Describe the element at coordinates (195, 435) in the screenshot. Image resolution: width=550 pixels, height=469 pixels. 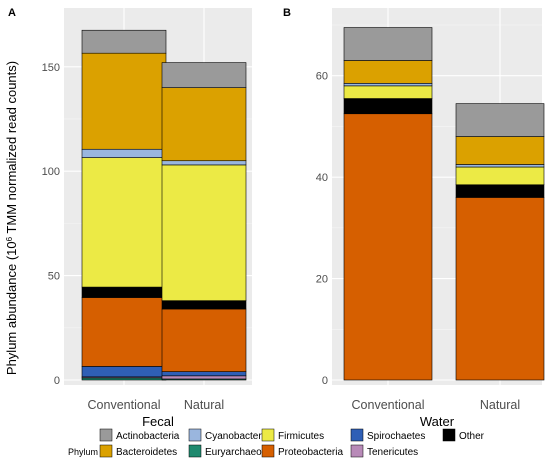
I see `legend-swatch-cyanobacteria` at that location.